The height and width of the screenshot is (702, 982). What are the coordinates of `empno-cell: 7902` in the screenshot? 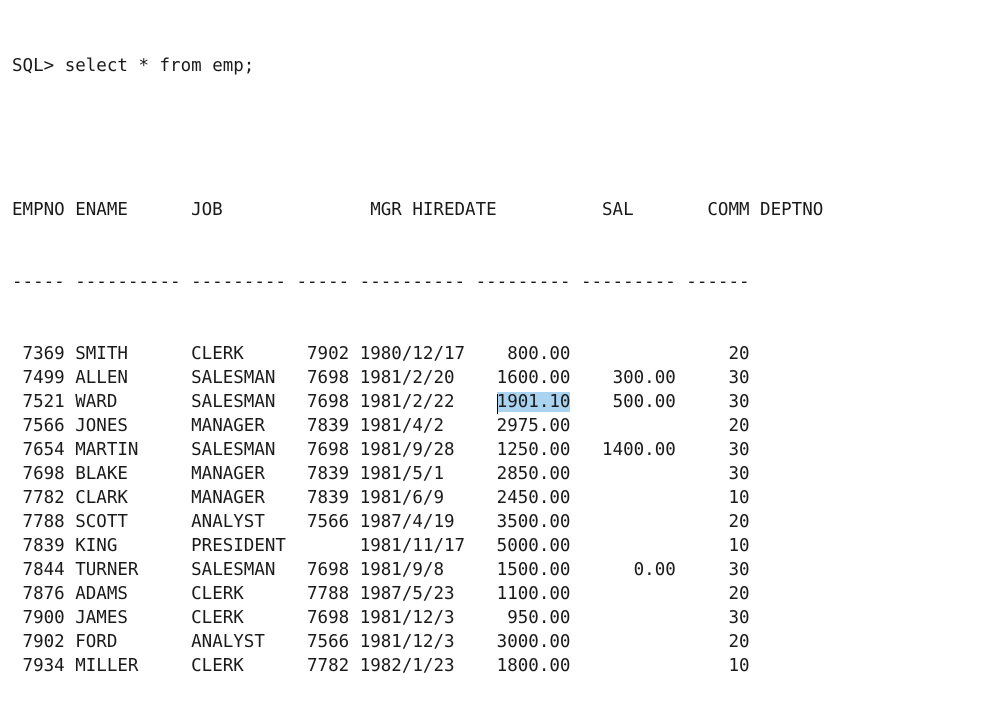 It's located at (44, 642).